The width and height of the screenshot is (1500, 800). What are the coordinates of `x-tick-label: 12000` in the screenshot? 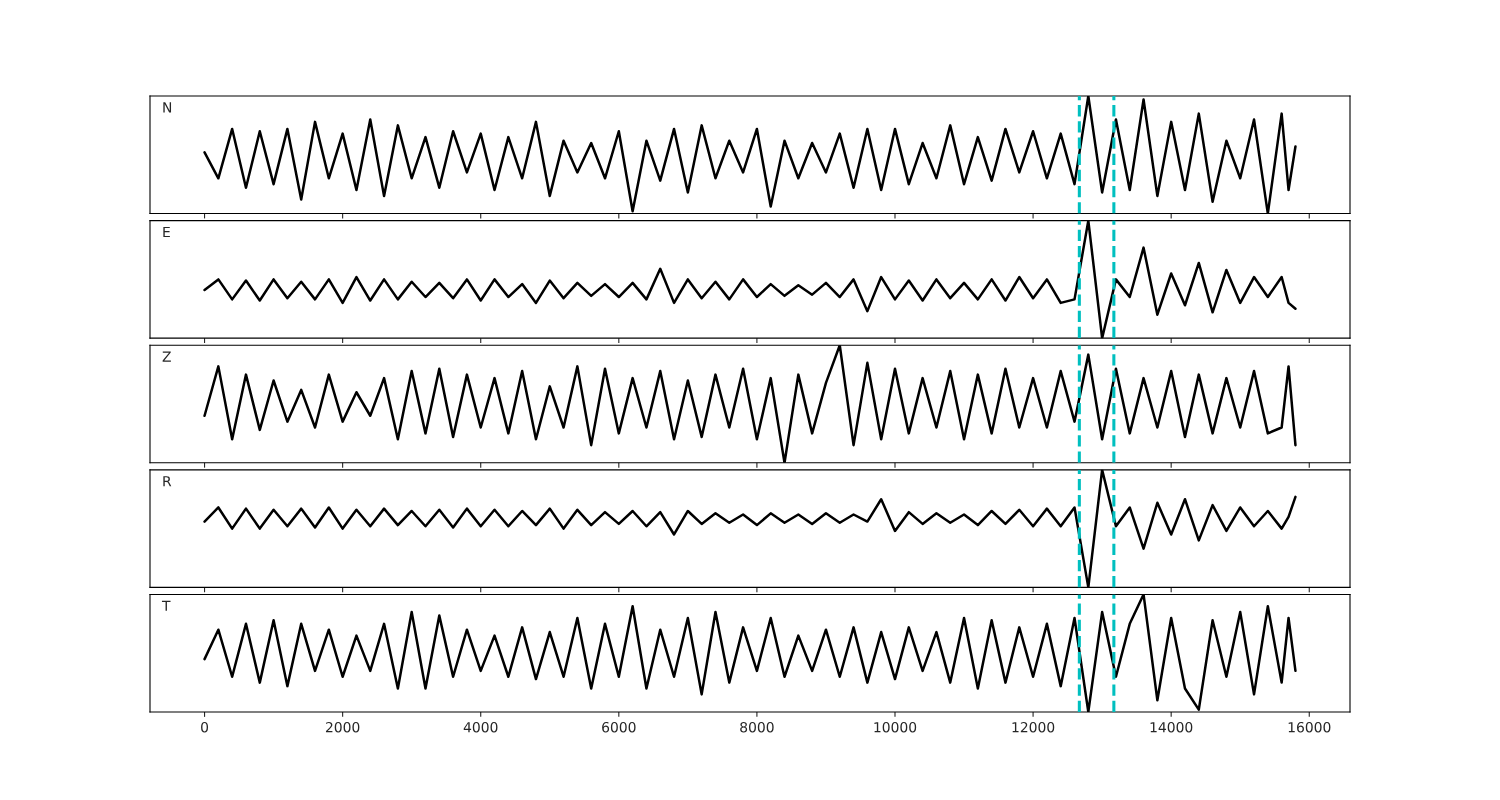 It's located at (1033, 727).